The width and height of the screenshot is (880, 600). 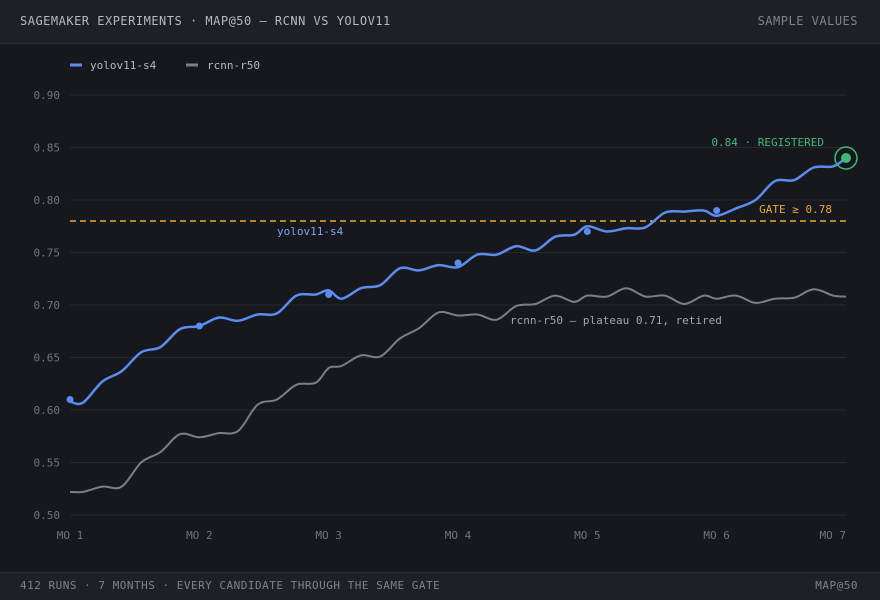 I want to click on x-tick-label: MO 7, so click(x=833, y=535).